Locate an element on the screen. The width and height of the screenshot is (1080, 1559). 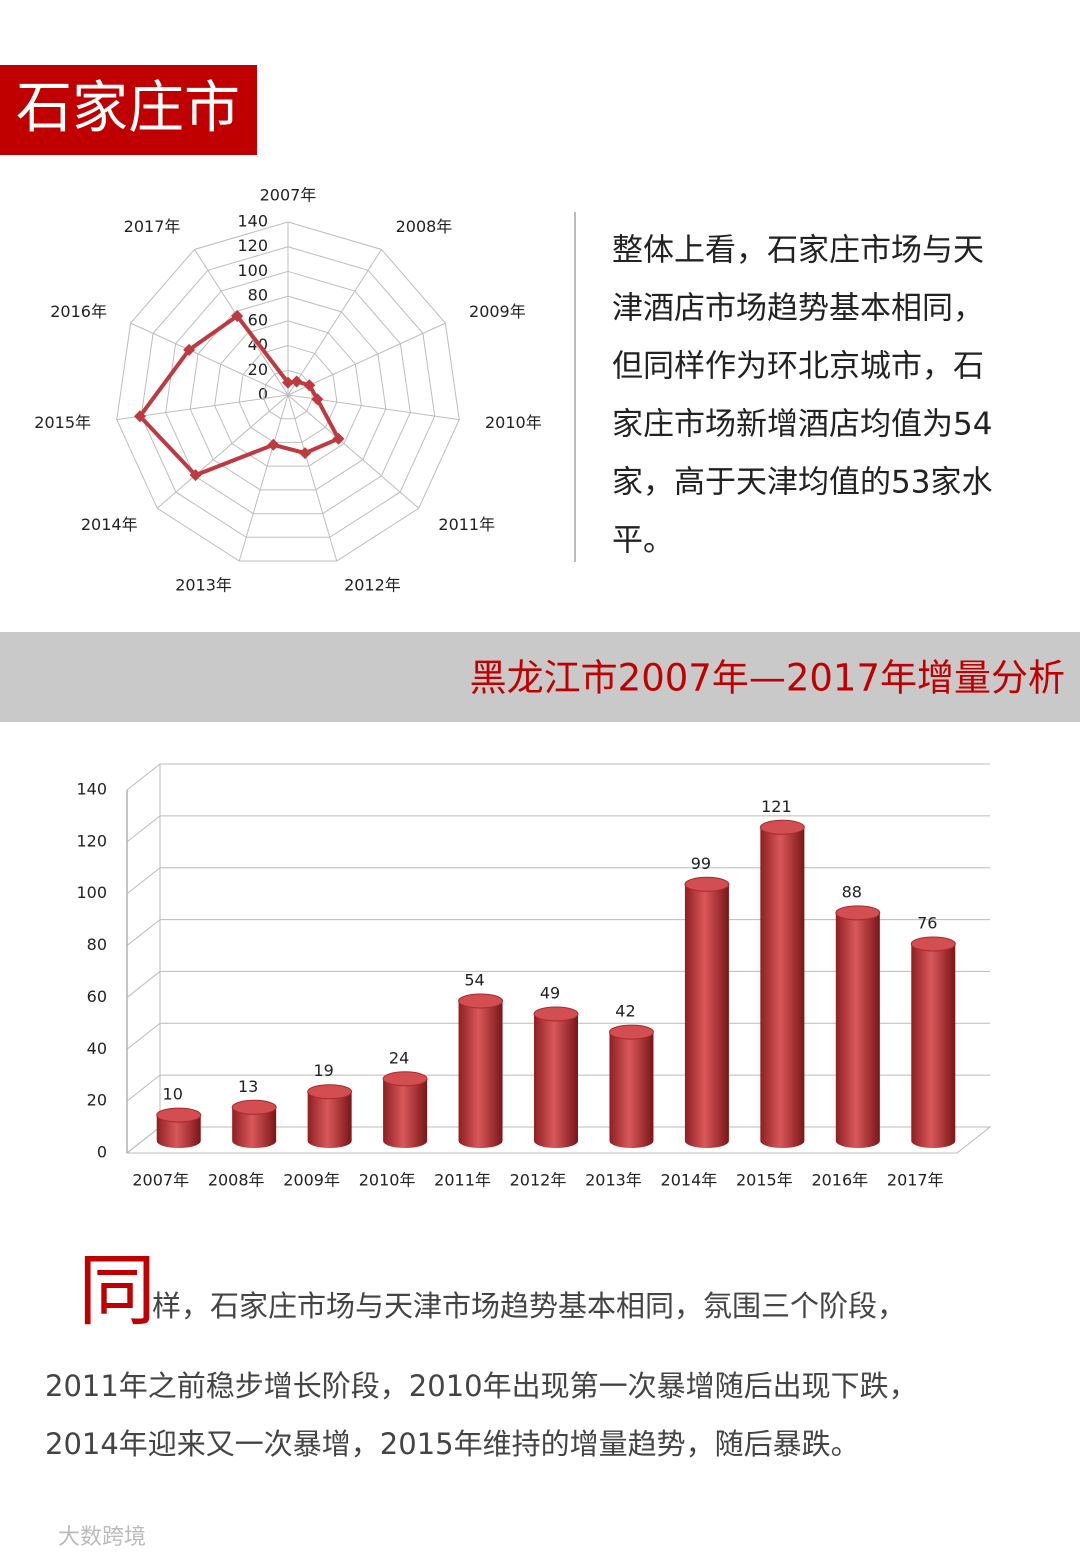
summary-line: 家，高于天津均值的53家水 is located at coordinates (802, 483).